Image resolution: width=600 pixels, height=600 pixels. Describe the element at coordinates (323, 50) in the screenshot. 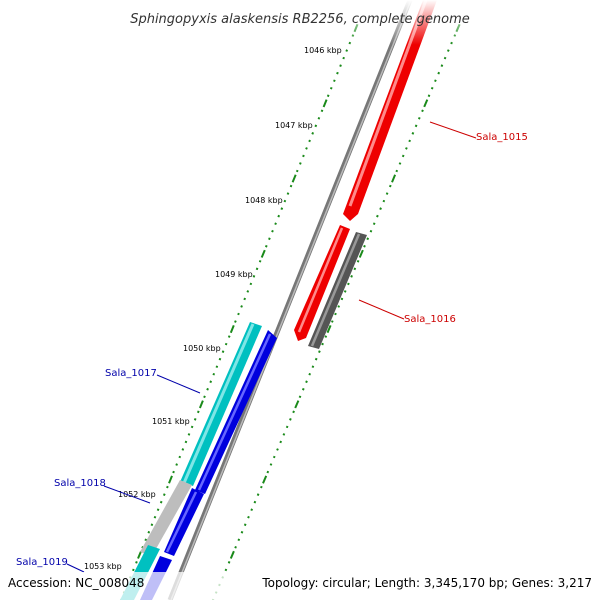

I see `tick-label: 1046 kbp` at that location.